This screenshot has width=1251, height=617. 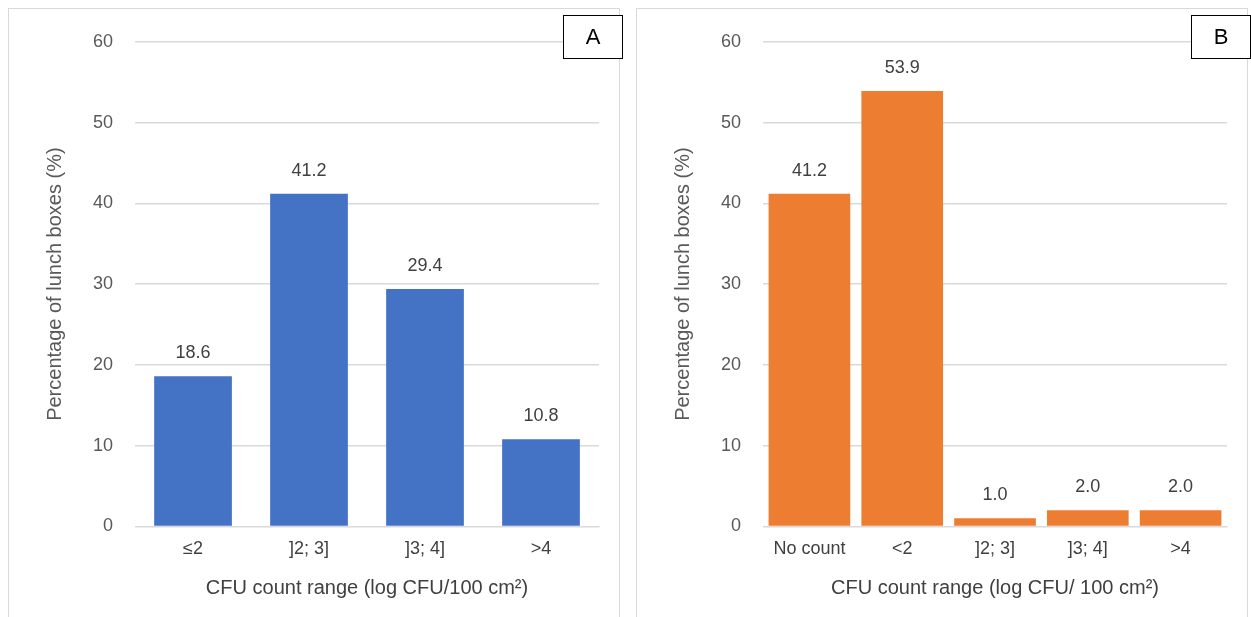 I want to click on data-label: 1.0, so click(x=995, y=494).